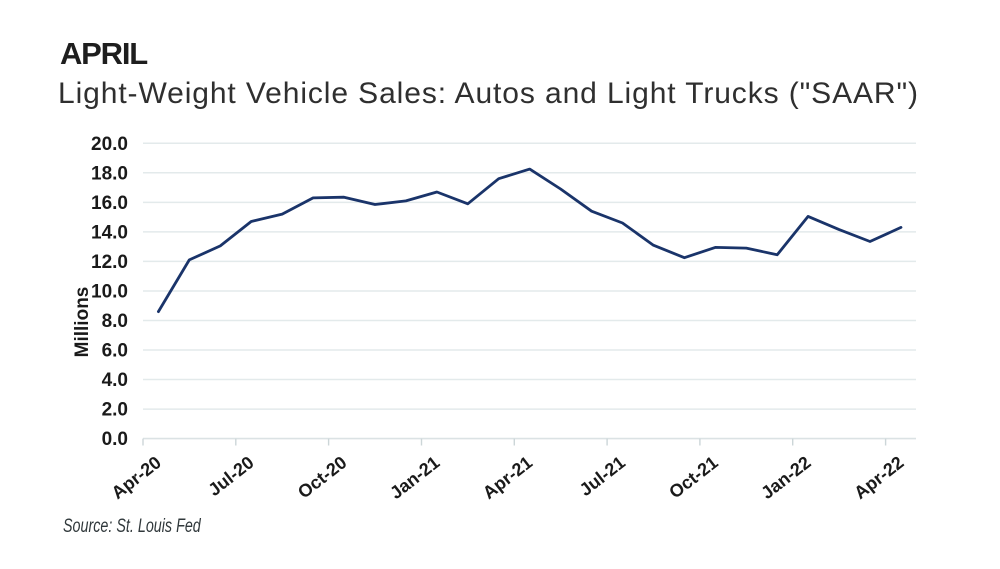  What do you see at coordinates (322, 477) in the screenshot?
I see `svg-text: Oct-20` at bounding box center [322, 477].